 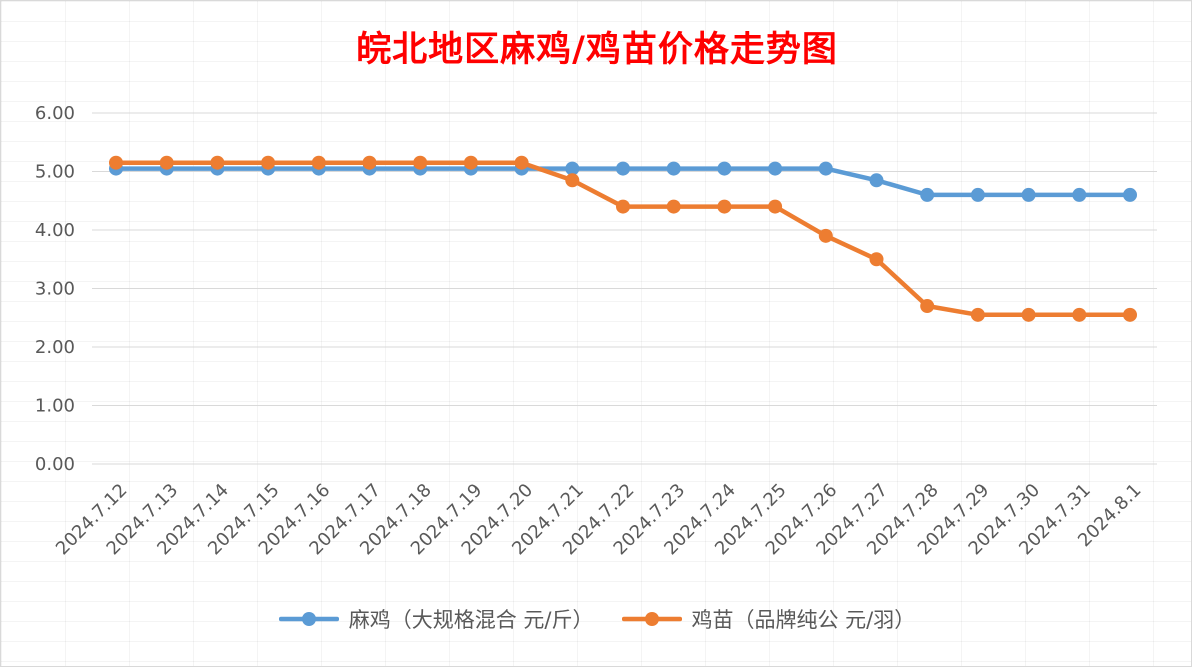 What do you see at coordinates (55, 347) in the screenshot?
I see `y-tick-label: 2.00` at bounding box center [55, 347].